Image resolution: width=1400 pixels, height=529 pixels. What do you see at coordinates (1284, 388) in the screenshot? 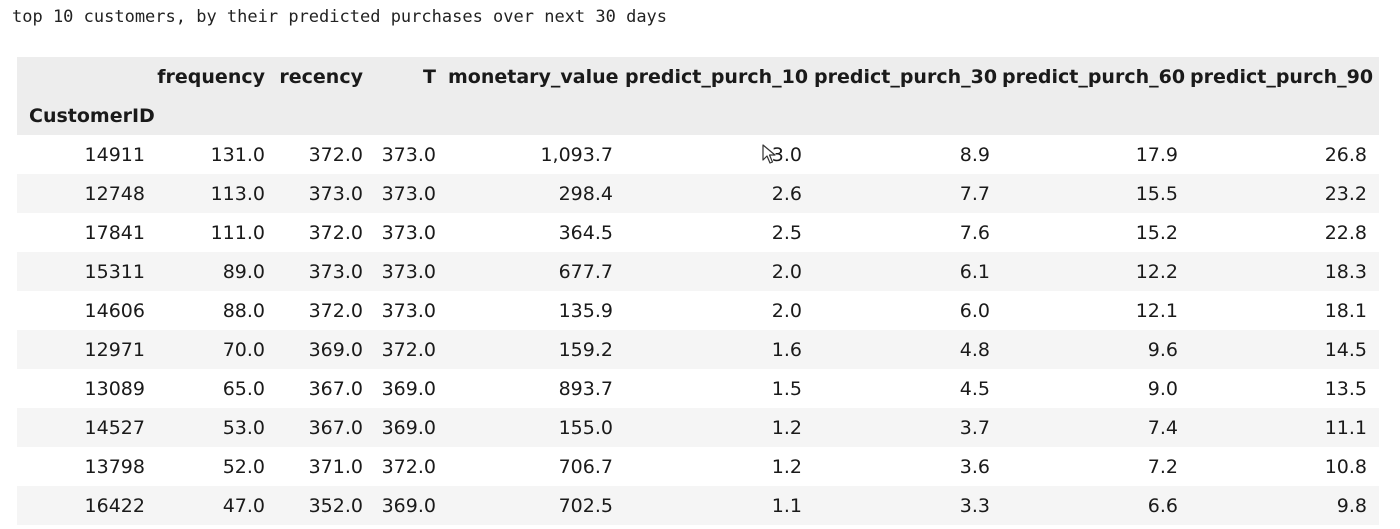
I see `table-cell: 13.5` at bounding box center [1284, 388].